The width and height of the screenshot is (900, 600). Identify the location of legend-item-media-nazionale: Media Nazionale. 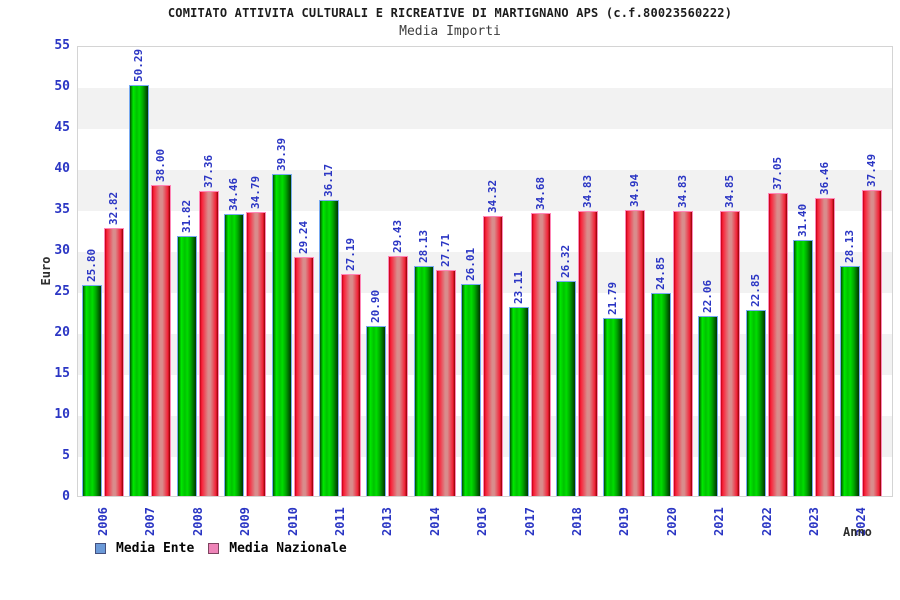
(277, 548).